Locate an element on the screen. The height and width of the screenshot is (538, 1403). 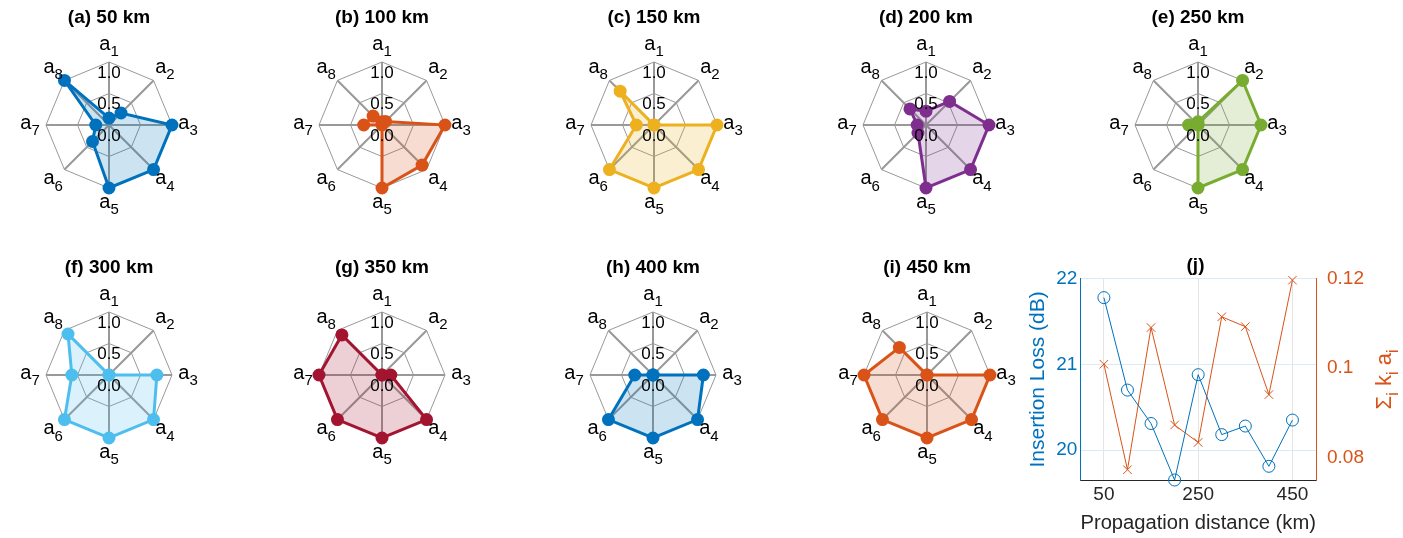
y-tick-label: 22 is located at coordinates (1067, 278).